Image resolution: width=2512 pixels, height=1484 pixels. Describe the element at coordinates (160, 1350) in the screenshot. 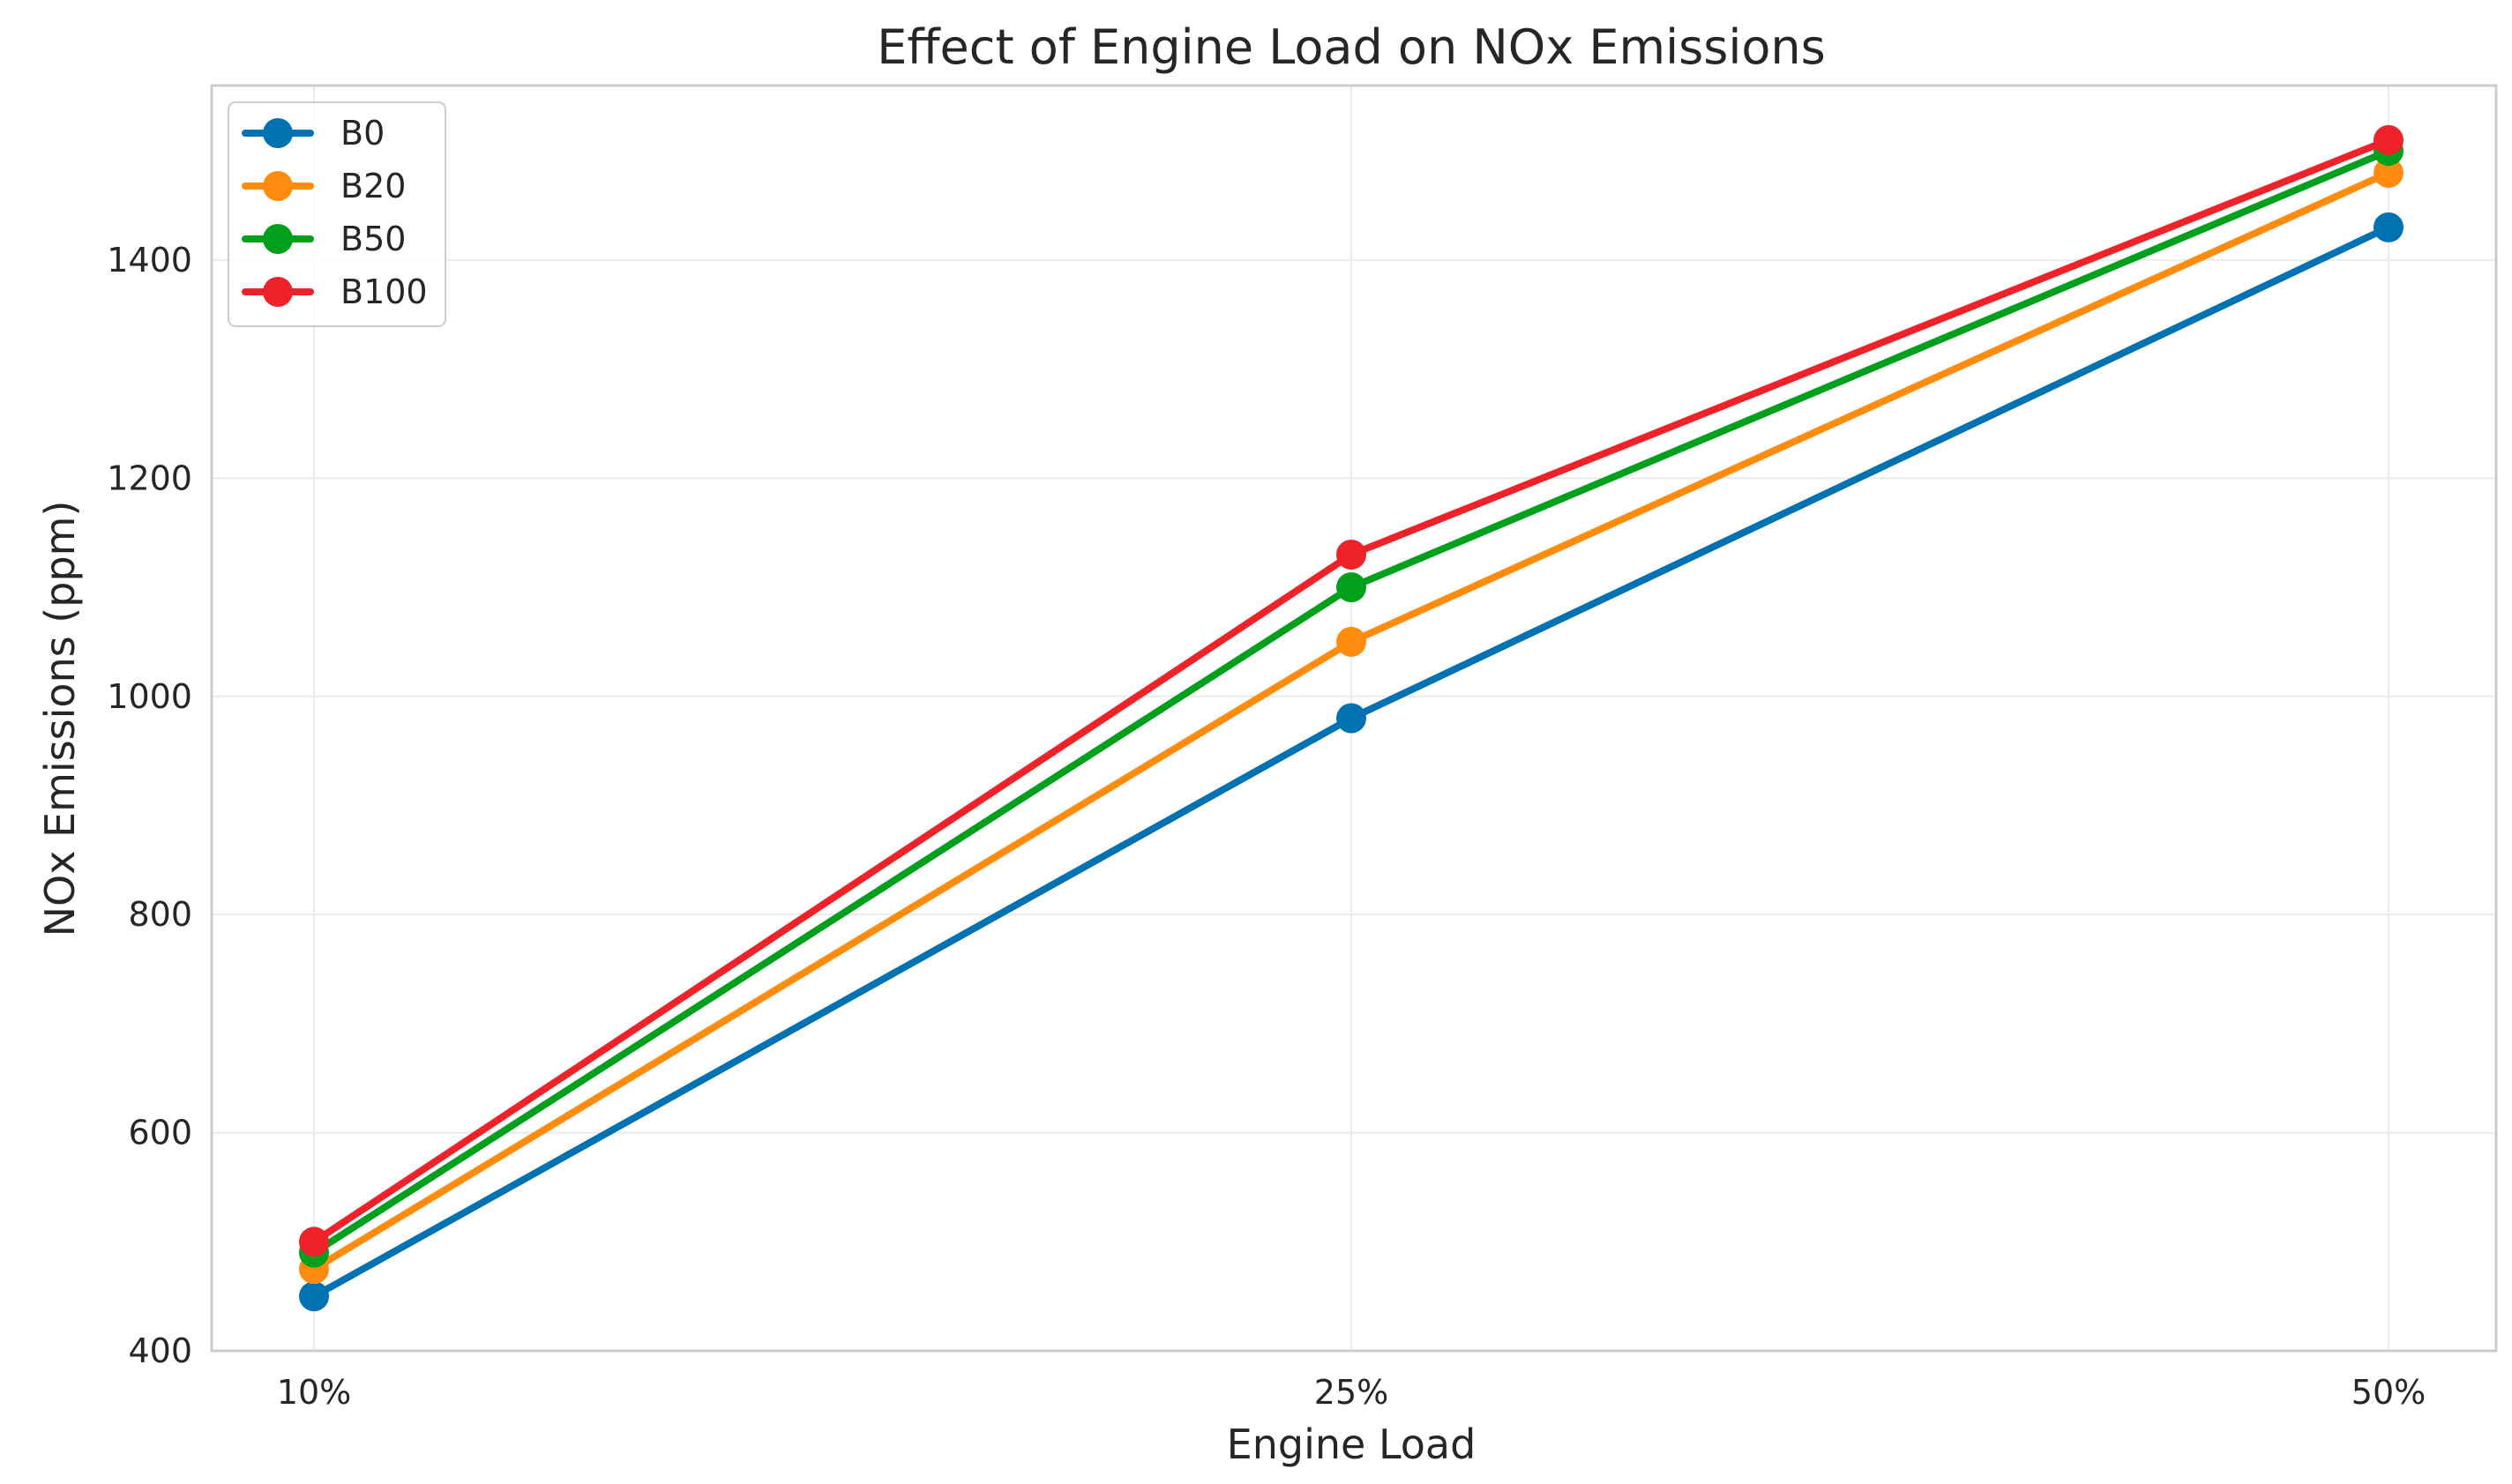

I see `y-tick-label: 400` at that location.